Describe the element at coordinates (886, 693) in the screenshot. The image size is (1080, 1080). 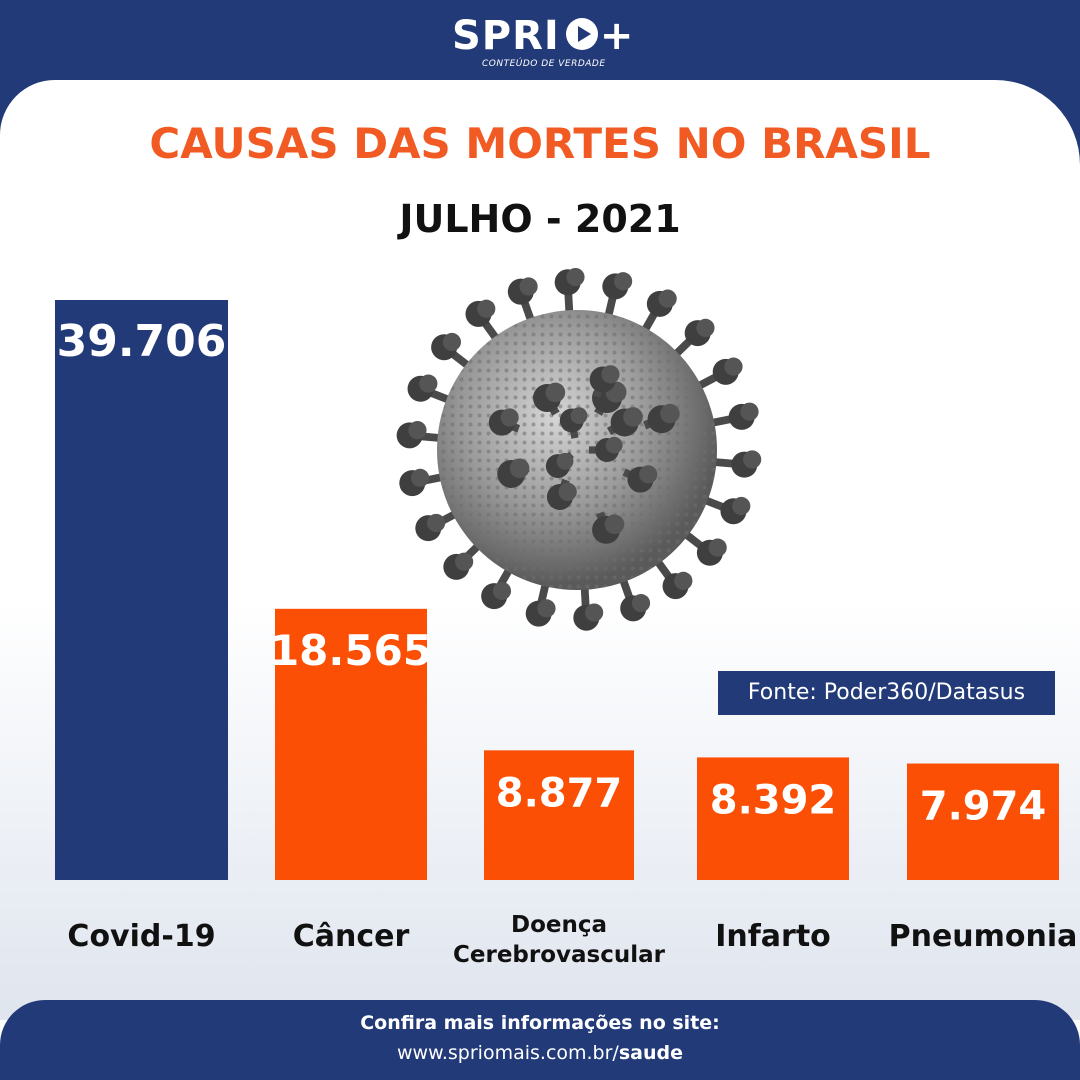
I see `source-badge: Fonte: Poder360/Datasus` at that location.